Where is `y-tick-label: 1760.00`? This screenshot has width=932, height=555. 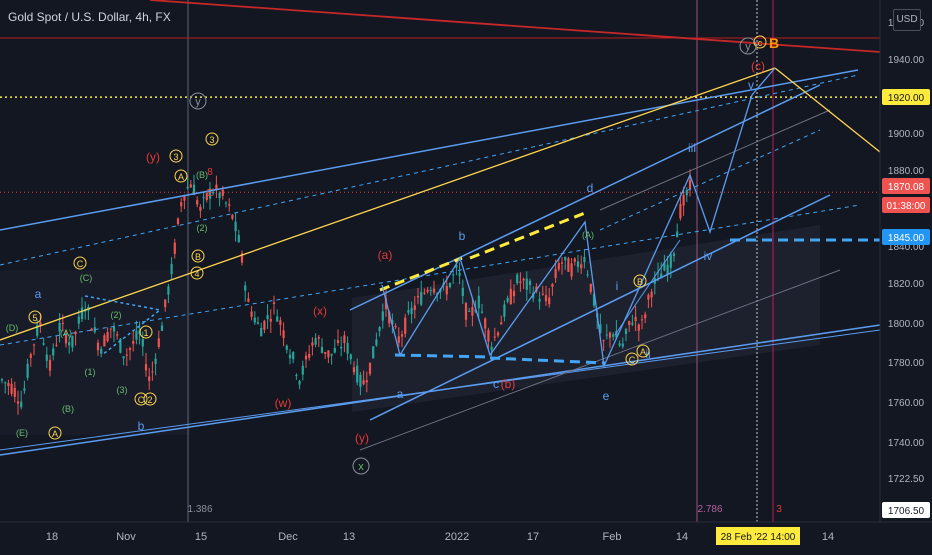
y-tick-label: 1760.00 is located at coordinates (906, 403).